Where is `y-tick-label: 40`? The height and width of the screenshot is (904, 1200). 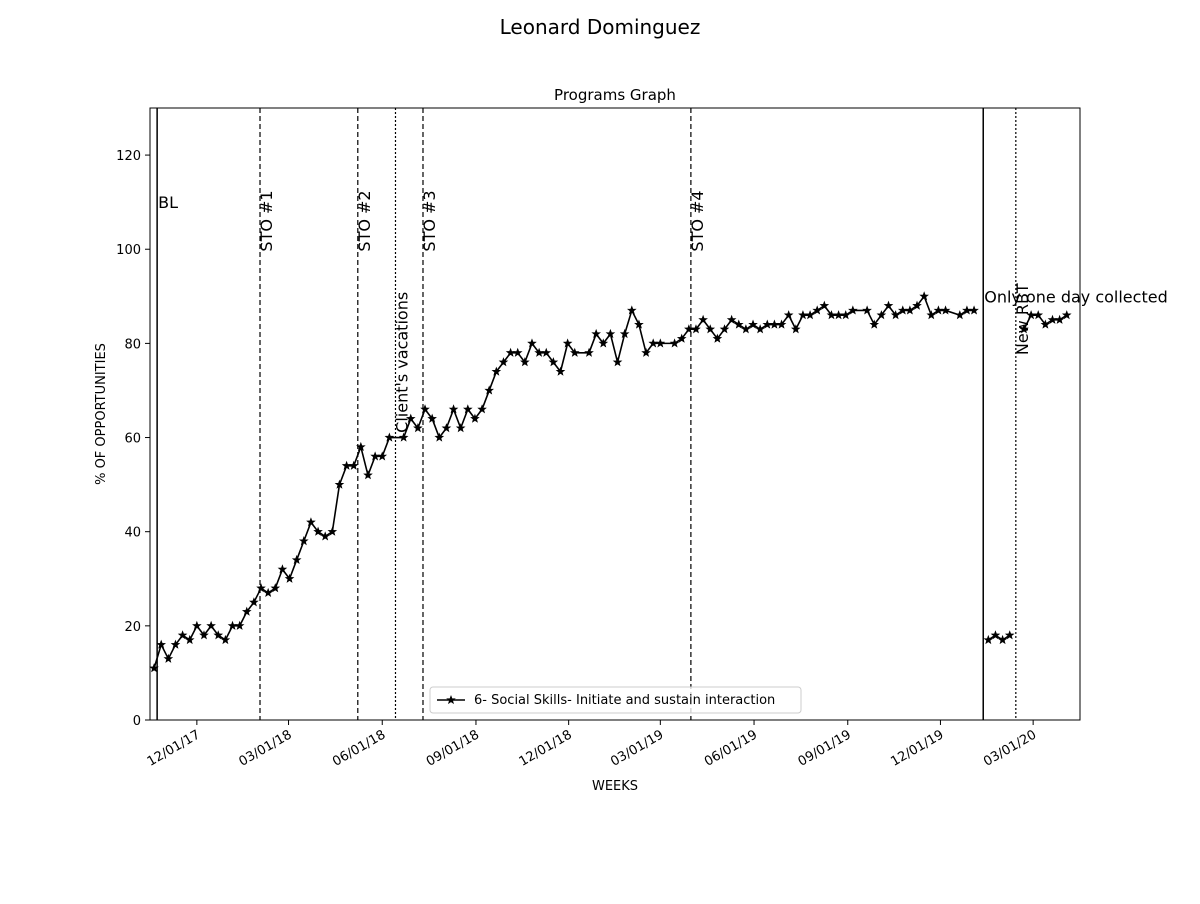
y-tick-label: 40 is located at coordinates (132, 533).